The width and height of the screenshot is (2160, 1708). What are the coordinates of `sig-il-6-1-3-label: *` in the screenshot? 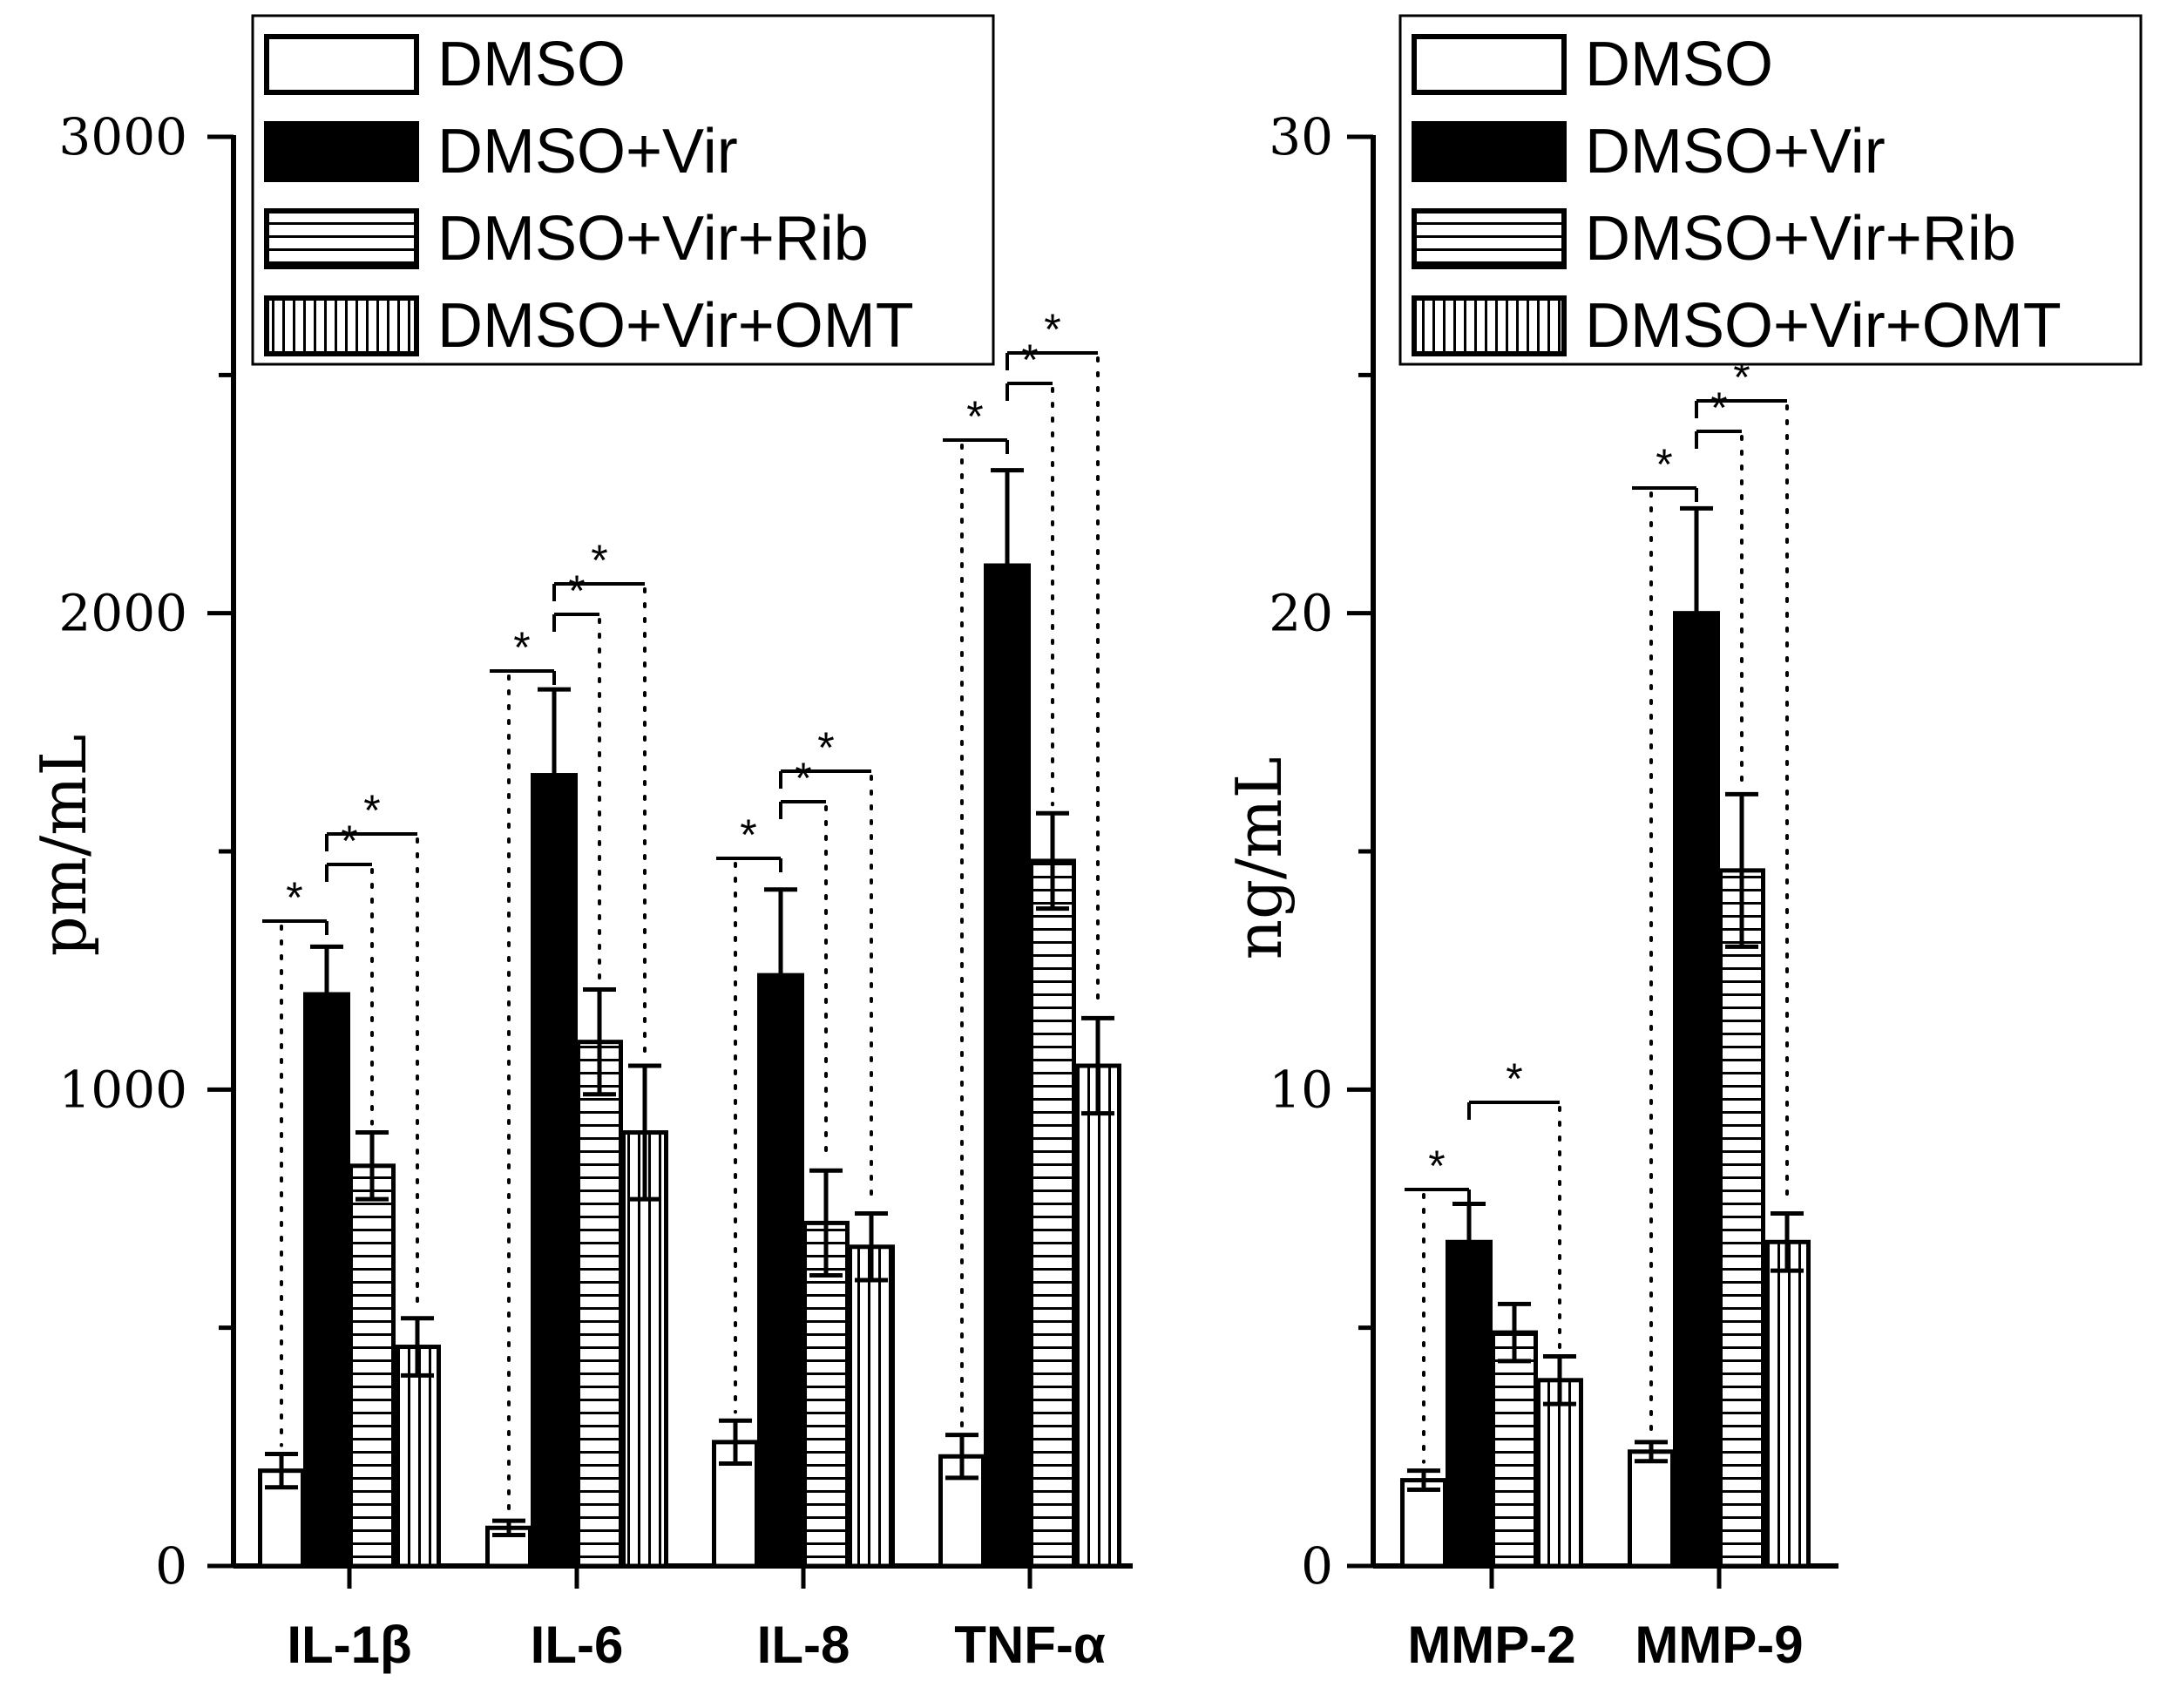 It's located at (599, 560).